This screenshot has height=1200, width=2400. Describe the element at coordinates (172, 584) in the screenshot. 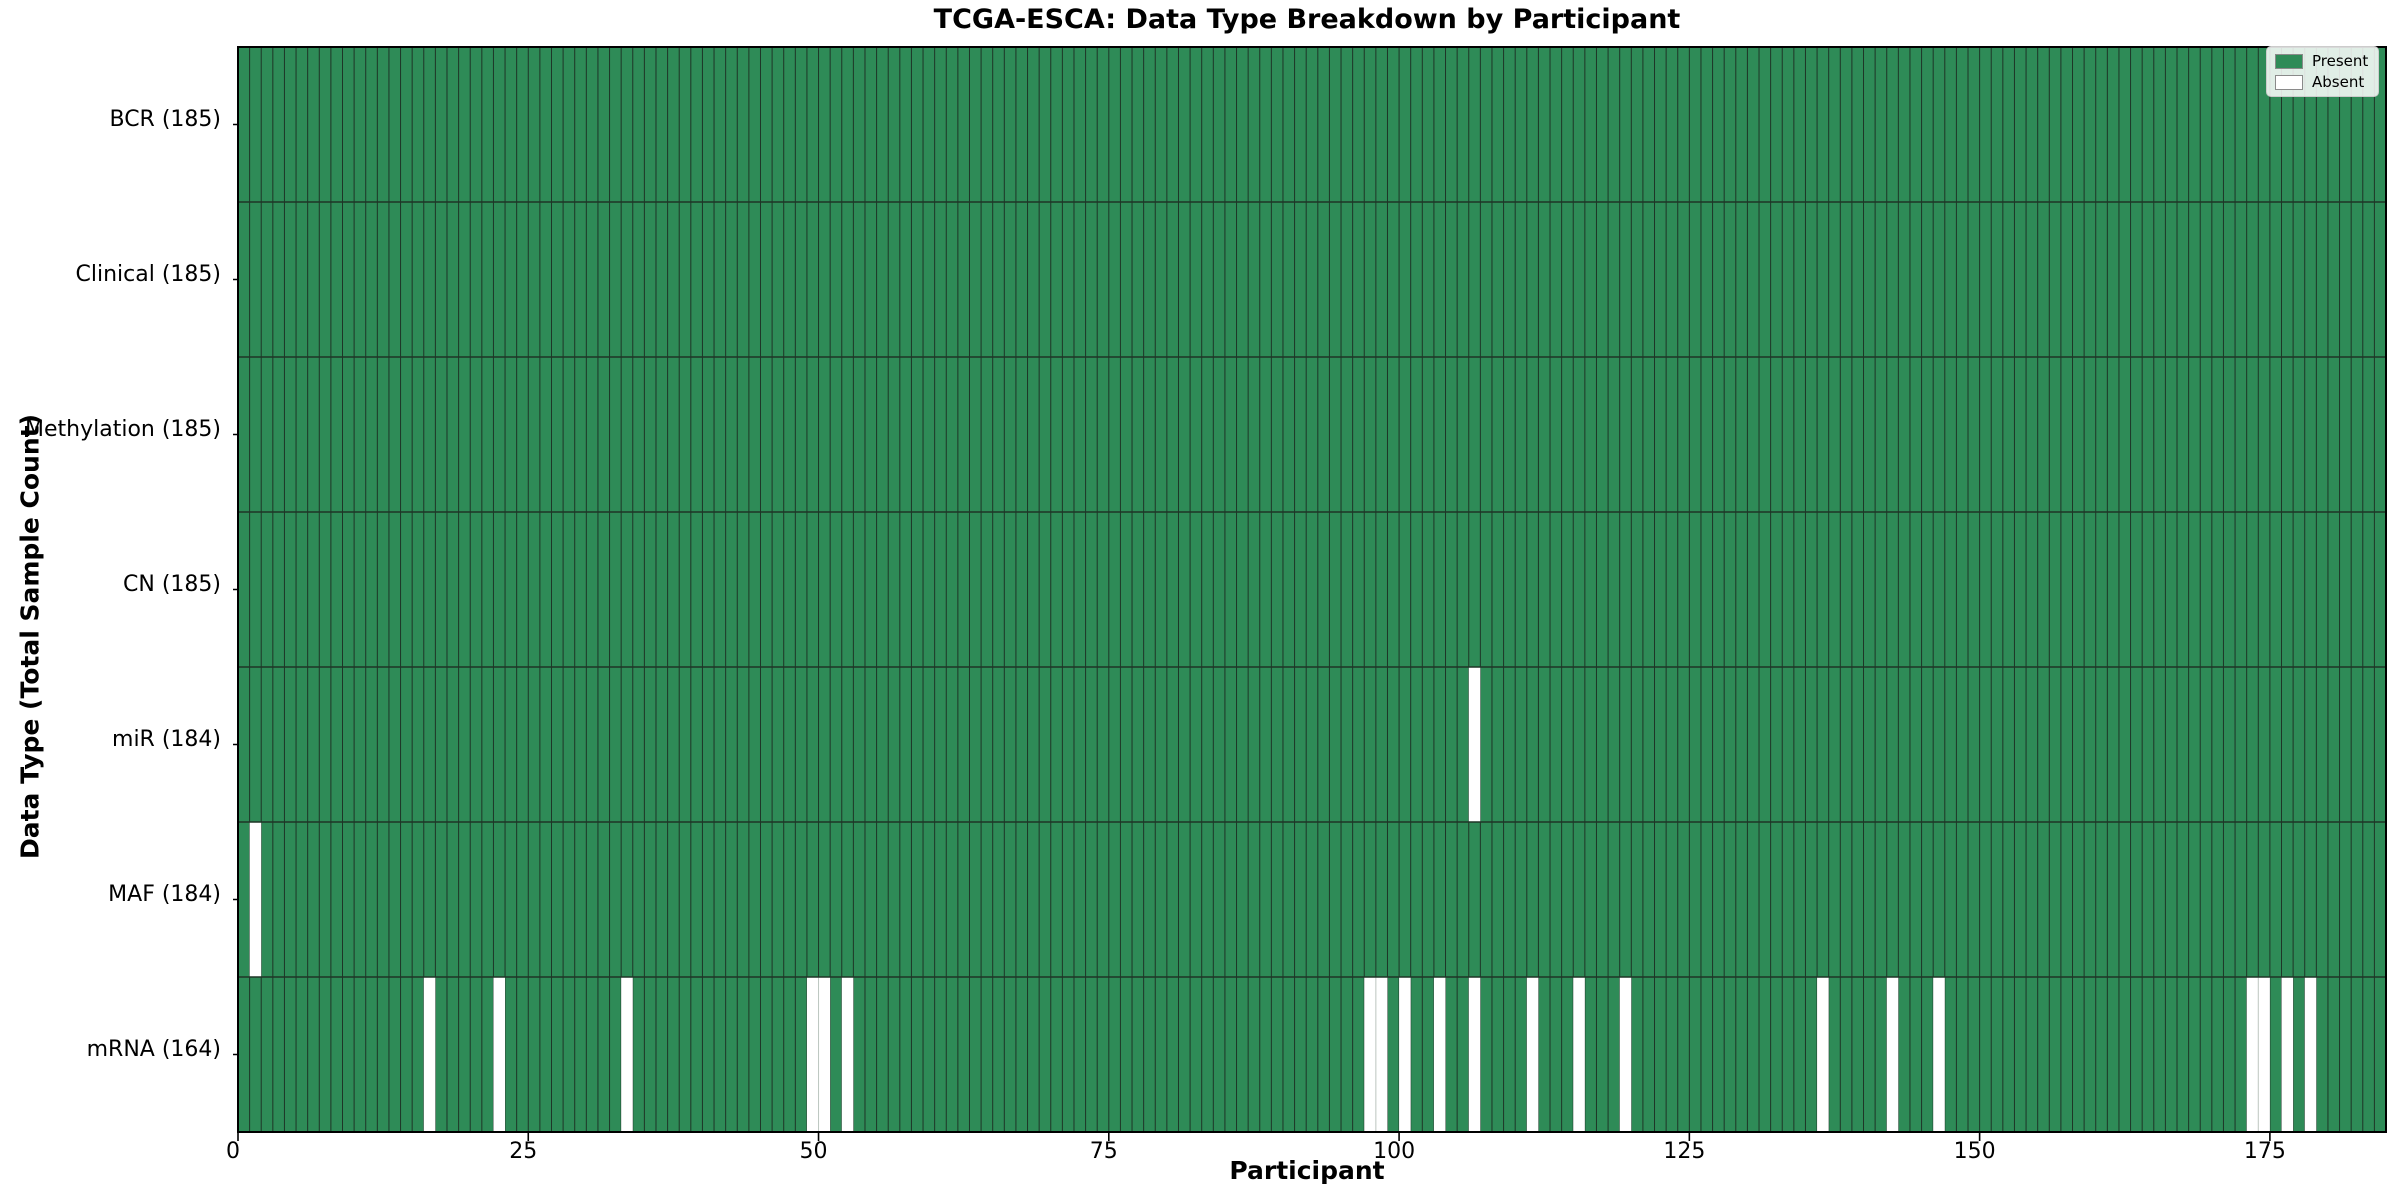

I see `y-tick-label: CN (185)` at that location.